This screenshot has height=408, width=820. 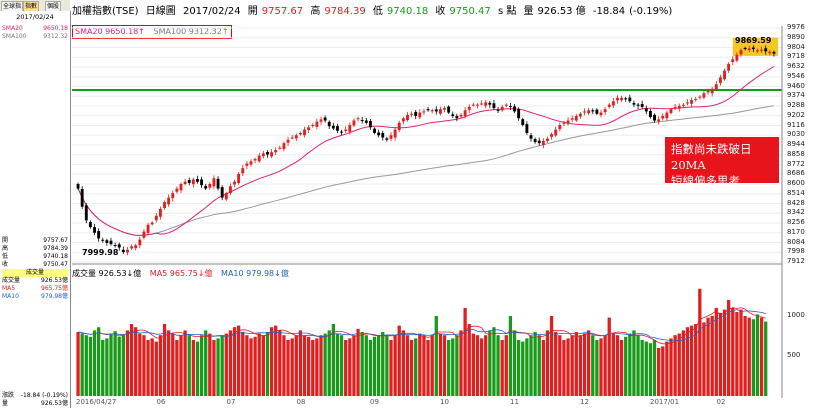 I want to click on high-point-label: 9869.59, so click(x=753, y=40).